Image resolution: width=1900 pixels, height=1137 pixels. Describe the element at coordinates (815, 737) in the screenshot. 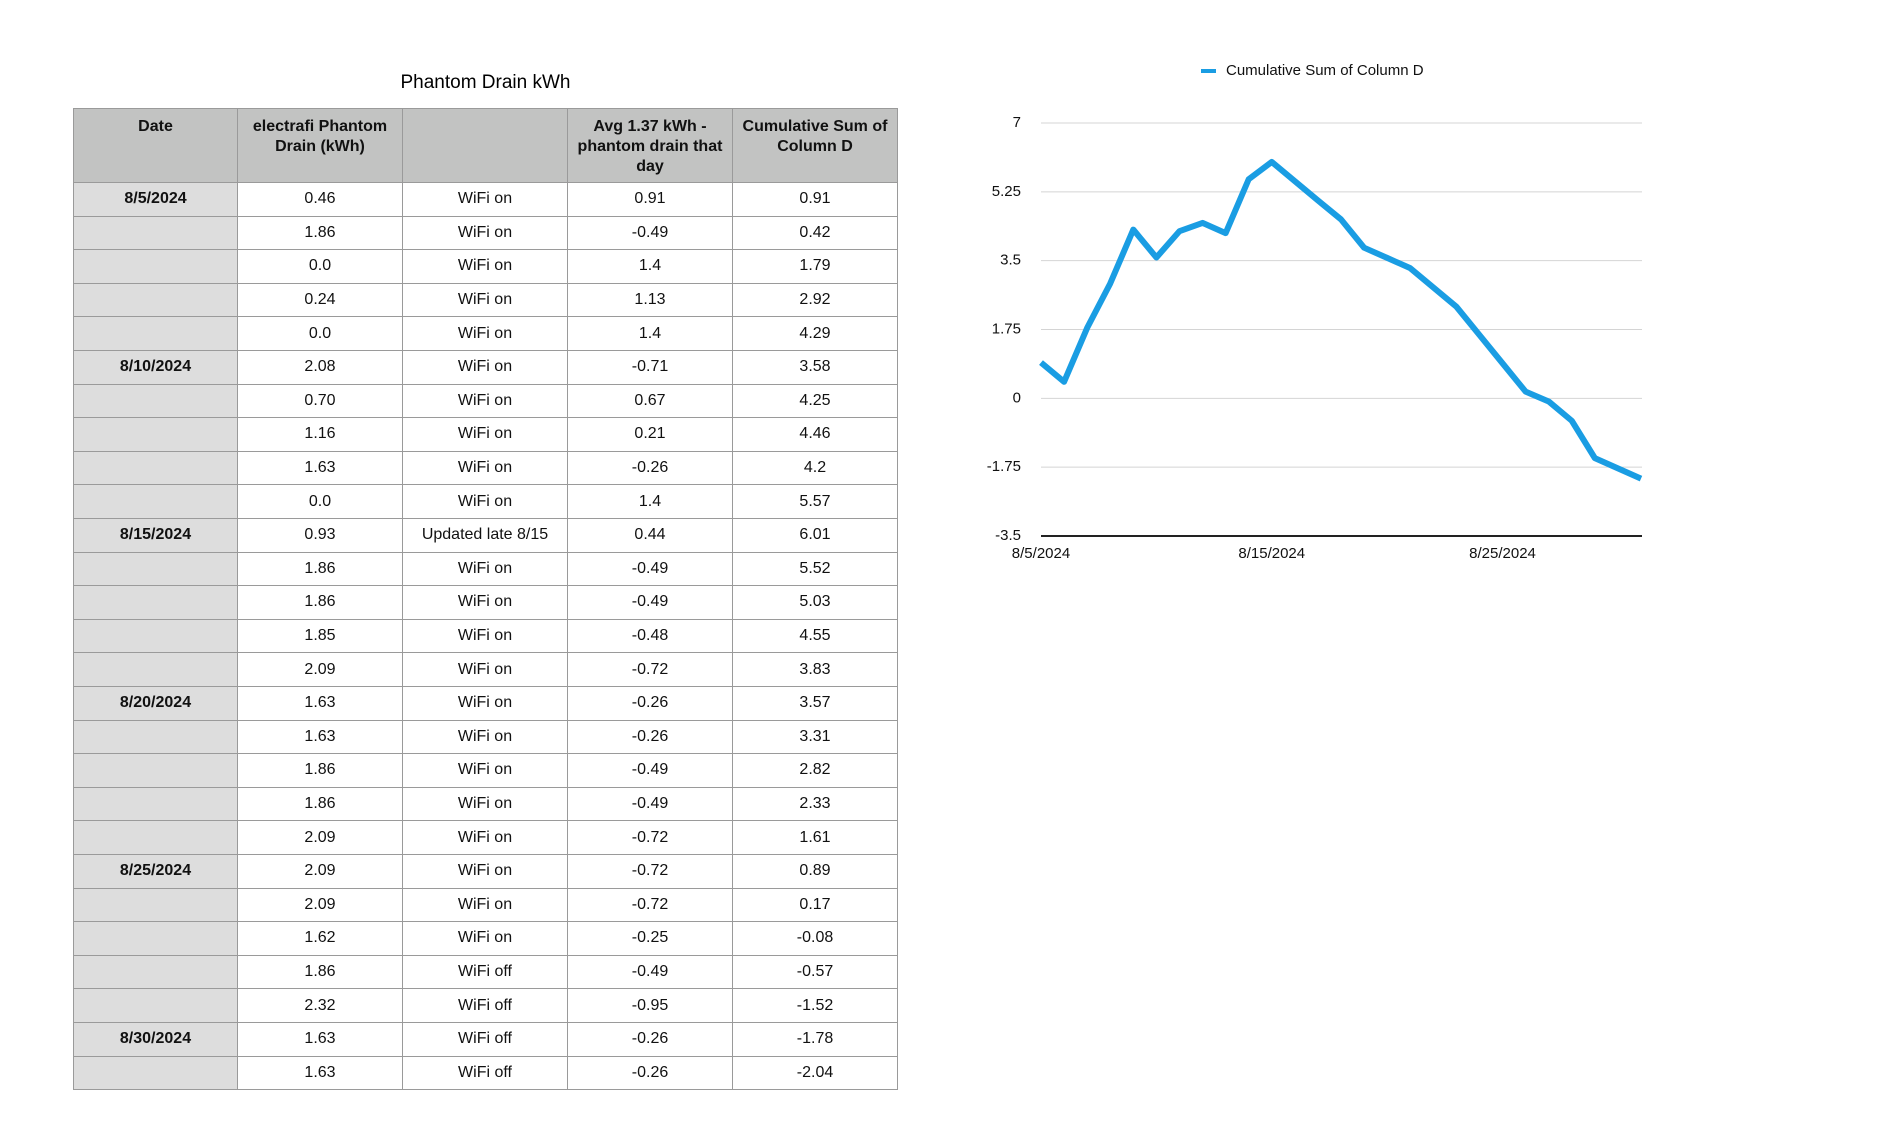

I see `table-cell: 3.31` at that location.